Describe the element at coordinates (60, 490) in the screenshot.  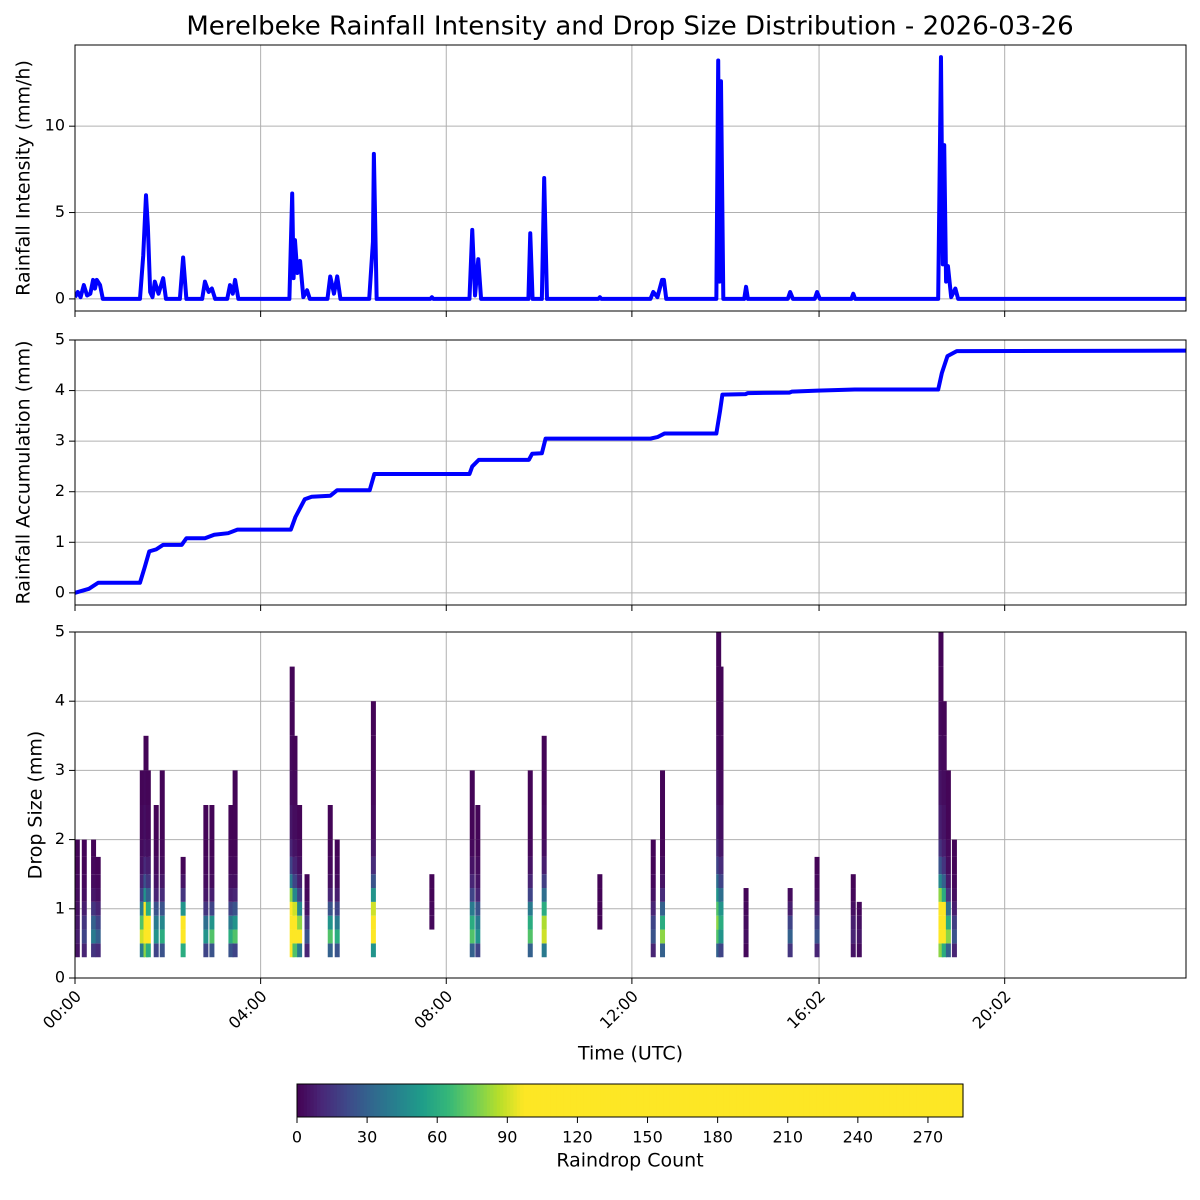
I see `y-tick-label: 2` at that location.